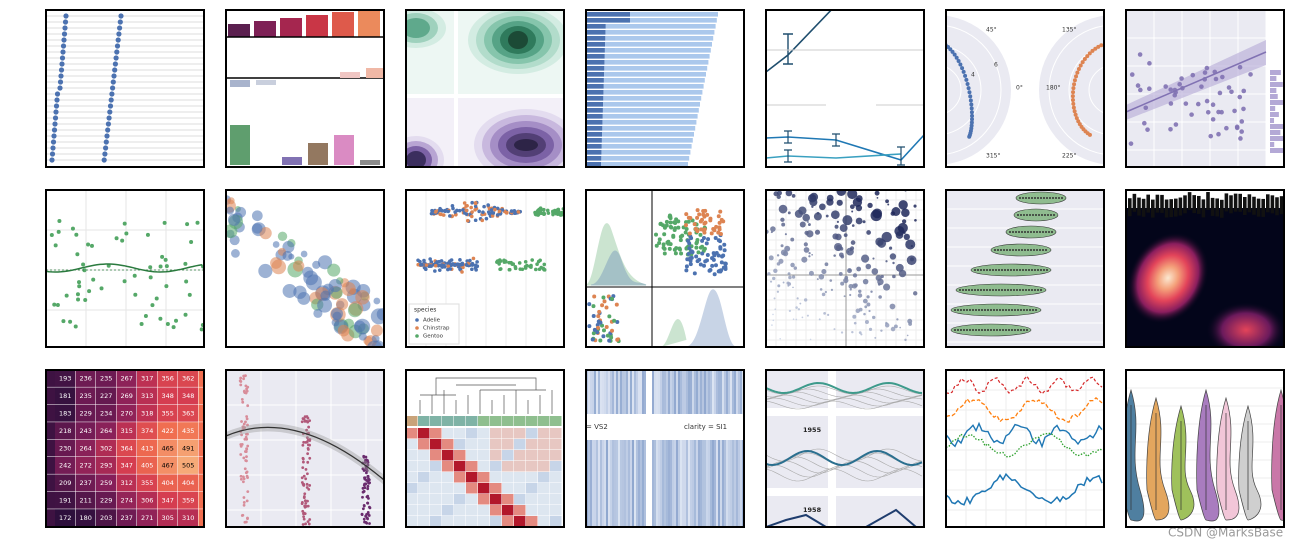 This screenshot has height=547, width=1312. What do you see at coordinates (127, 466) in the screenshot?
I see `cell-label: 347` at bounding box center [127, 466].